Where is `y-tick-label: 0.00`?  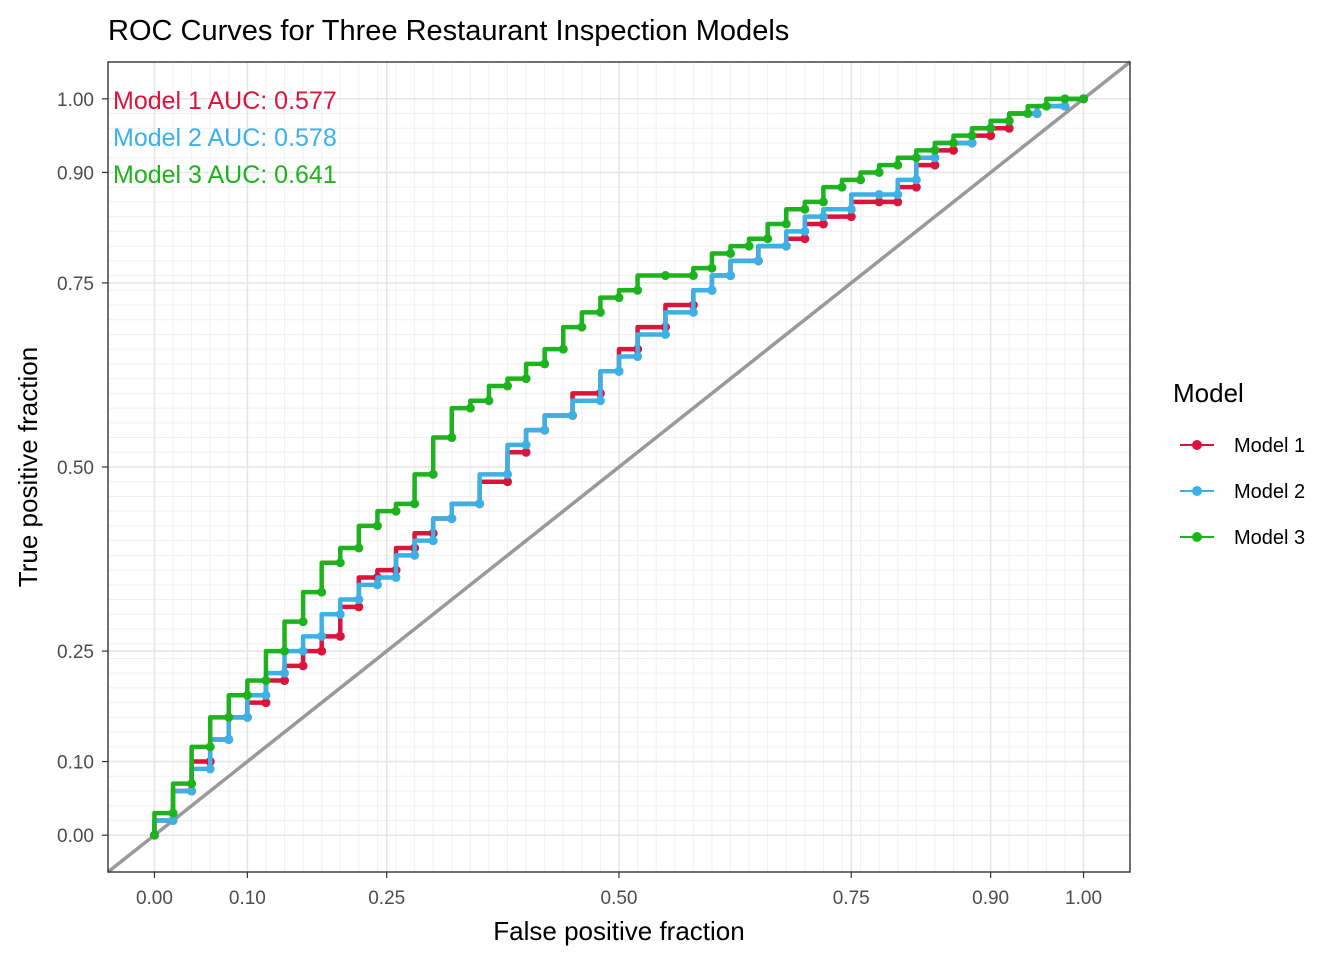
y-tick-label: 0.00 is located at coordinates (75, 836).